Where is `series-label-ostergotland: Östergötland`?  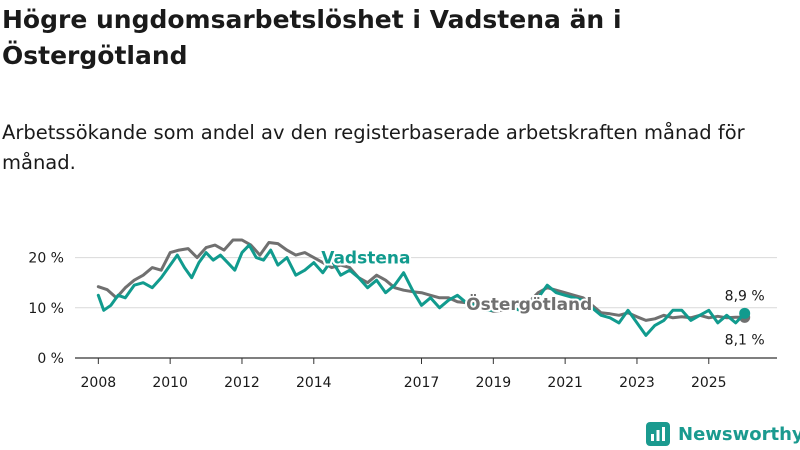
series-label-ostergotland: Östergötland is located at coordinates (529, 304).